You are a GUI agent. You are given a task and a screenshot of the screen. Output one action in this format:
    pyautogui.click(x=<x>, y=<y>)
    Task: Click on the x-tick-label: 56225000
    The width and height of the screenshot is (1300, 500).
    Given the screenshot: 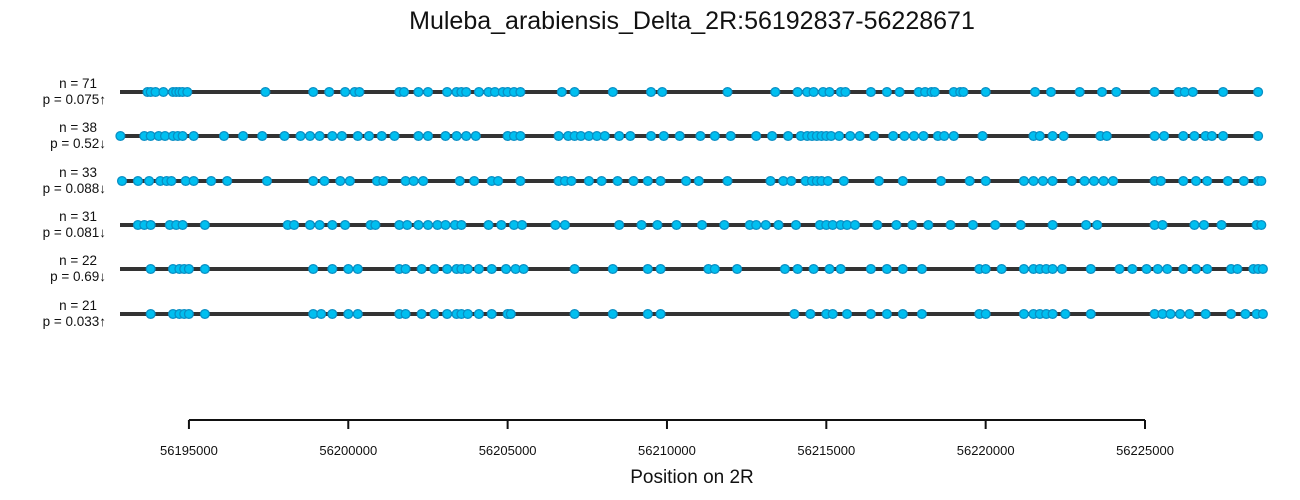 What is the action you would take?
    pyautogui.click(x=1145, y=450)
    